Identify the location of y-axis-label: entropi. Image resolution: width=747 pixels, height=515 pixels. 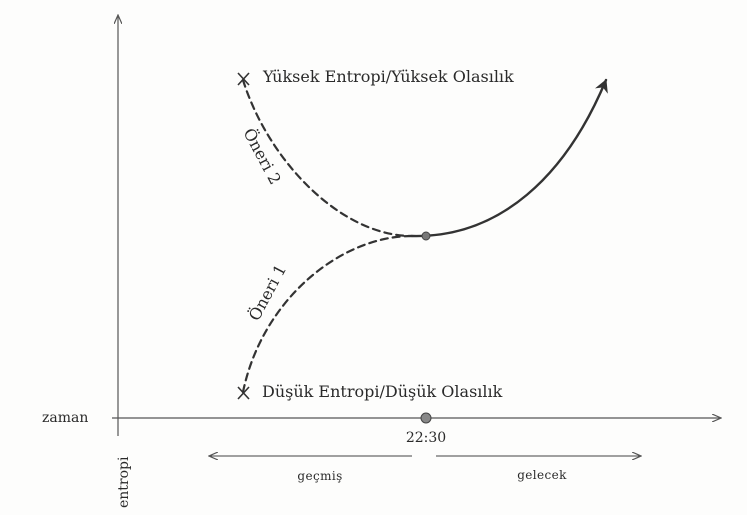
(124, 482).